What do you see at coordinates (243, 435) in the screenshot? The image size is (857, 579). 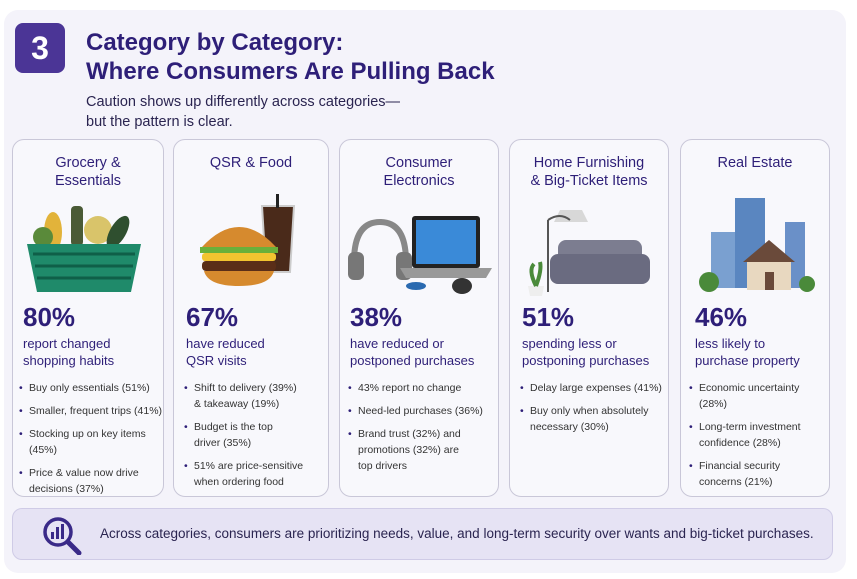 I see `list-item: Budget is the top driver (35%)` at bounding box center [243, 435].